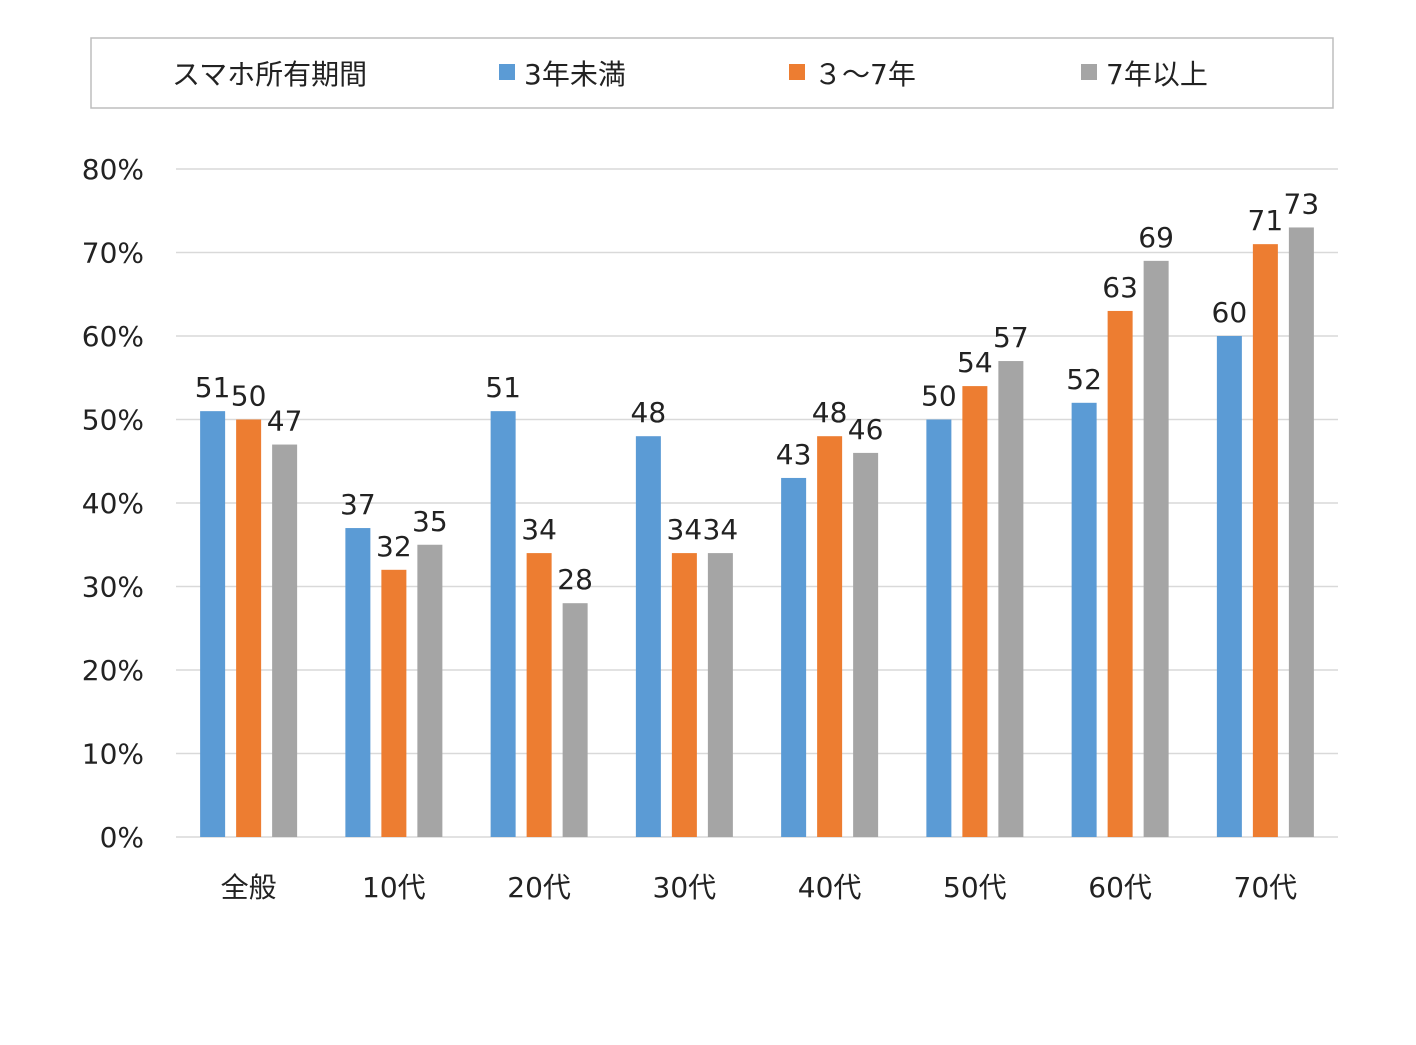  Describe the element at coordinates (430, 521) in the screenshot. I see `data-label: 35` at that location.